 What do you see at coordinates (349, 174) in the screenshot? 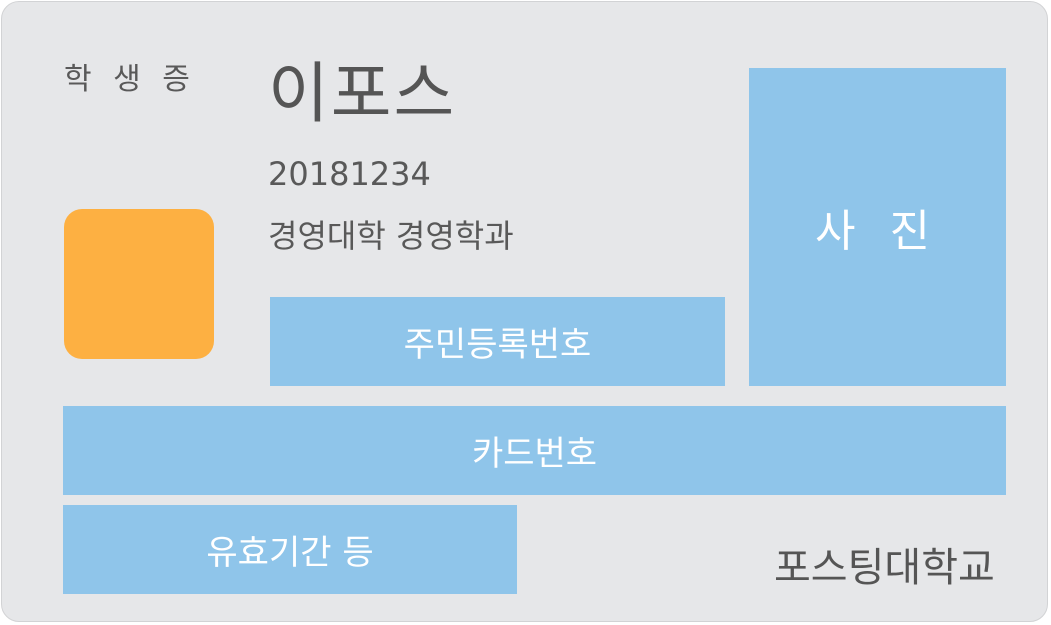
I see `student-id-number: 20181234` at bounding box center [349, 174].